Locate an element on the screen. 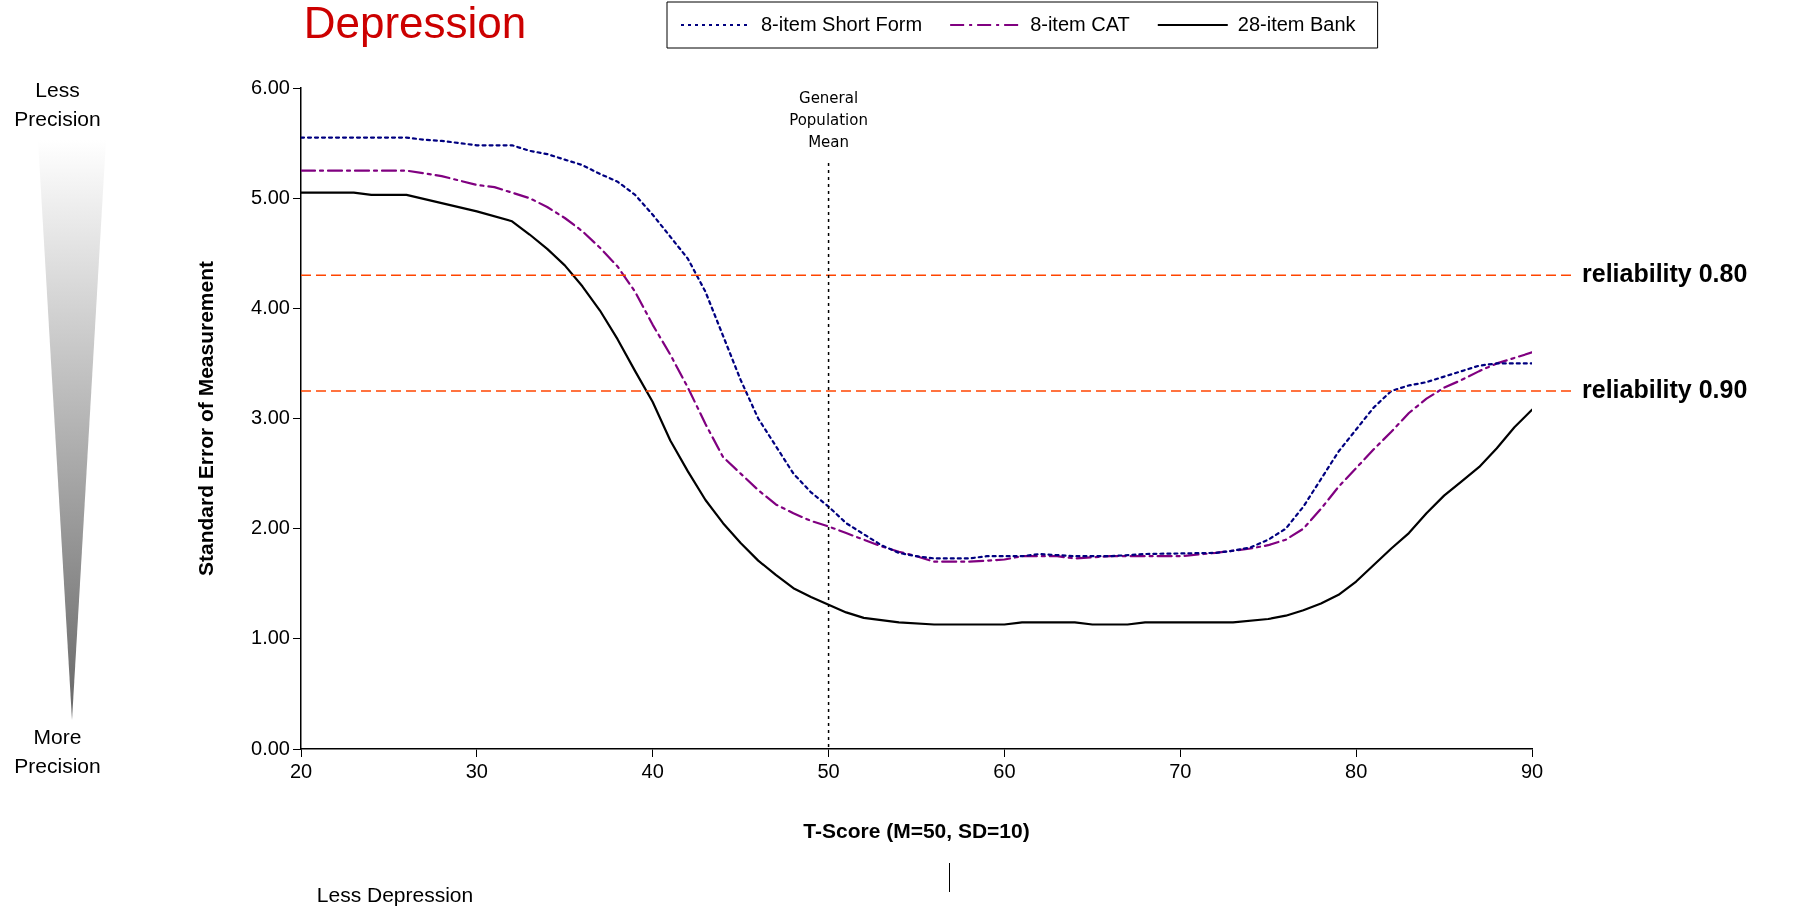 The height and width of the screenshot is (910, 1793). text: Less Precision is located at coordinates (57, 104).